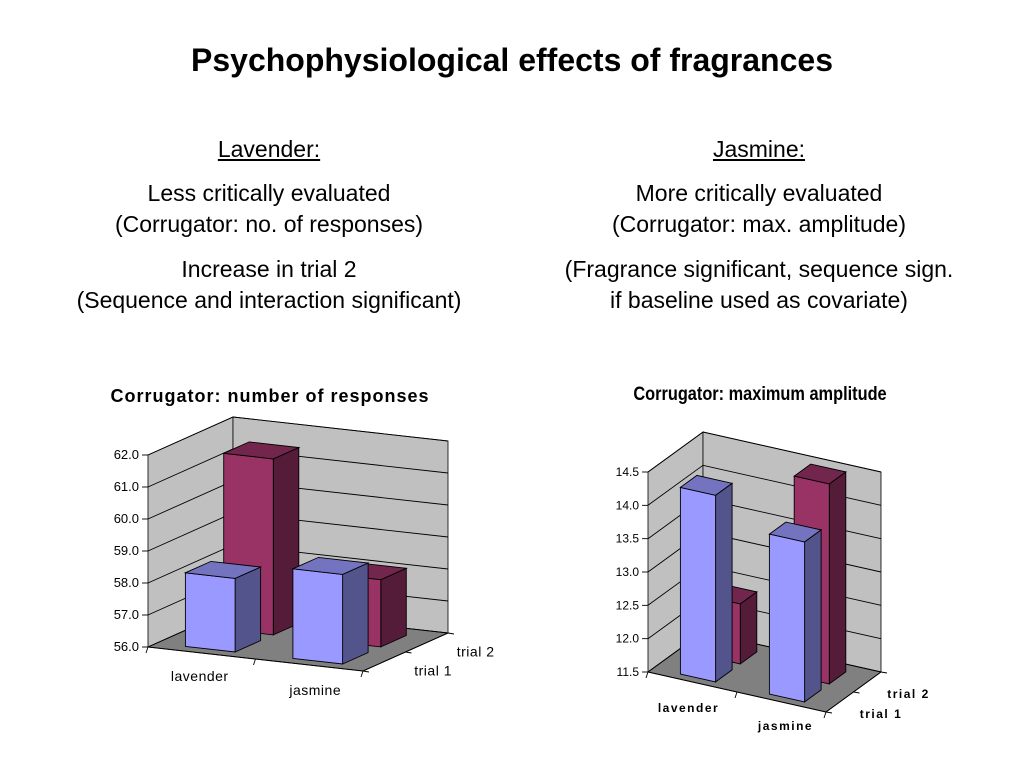  I want to click on jasmine-line-2: (Corrugator: max. amplitude), so click(759, 224).